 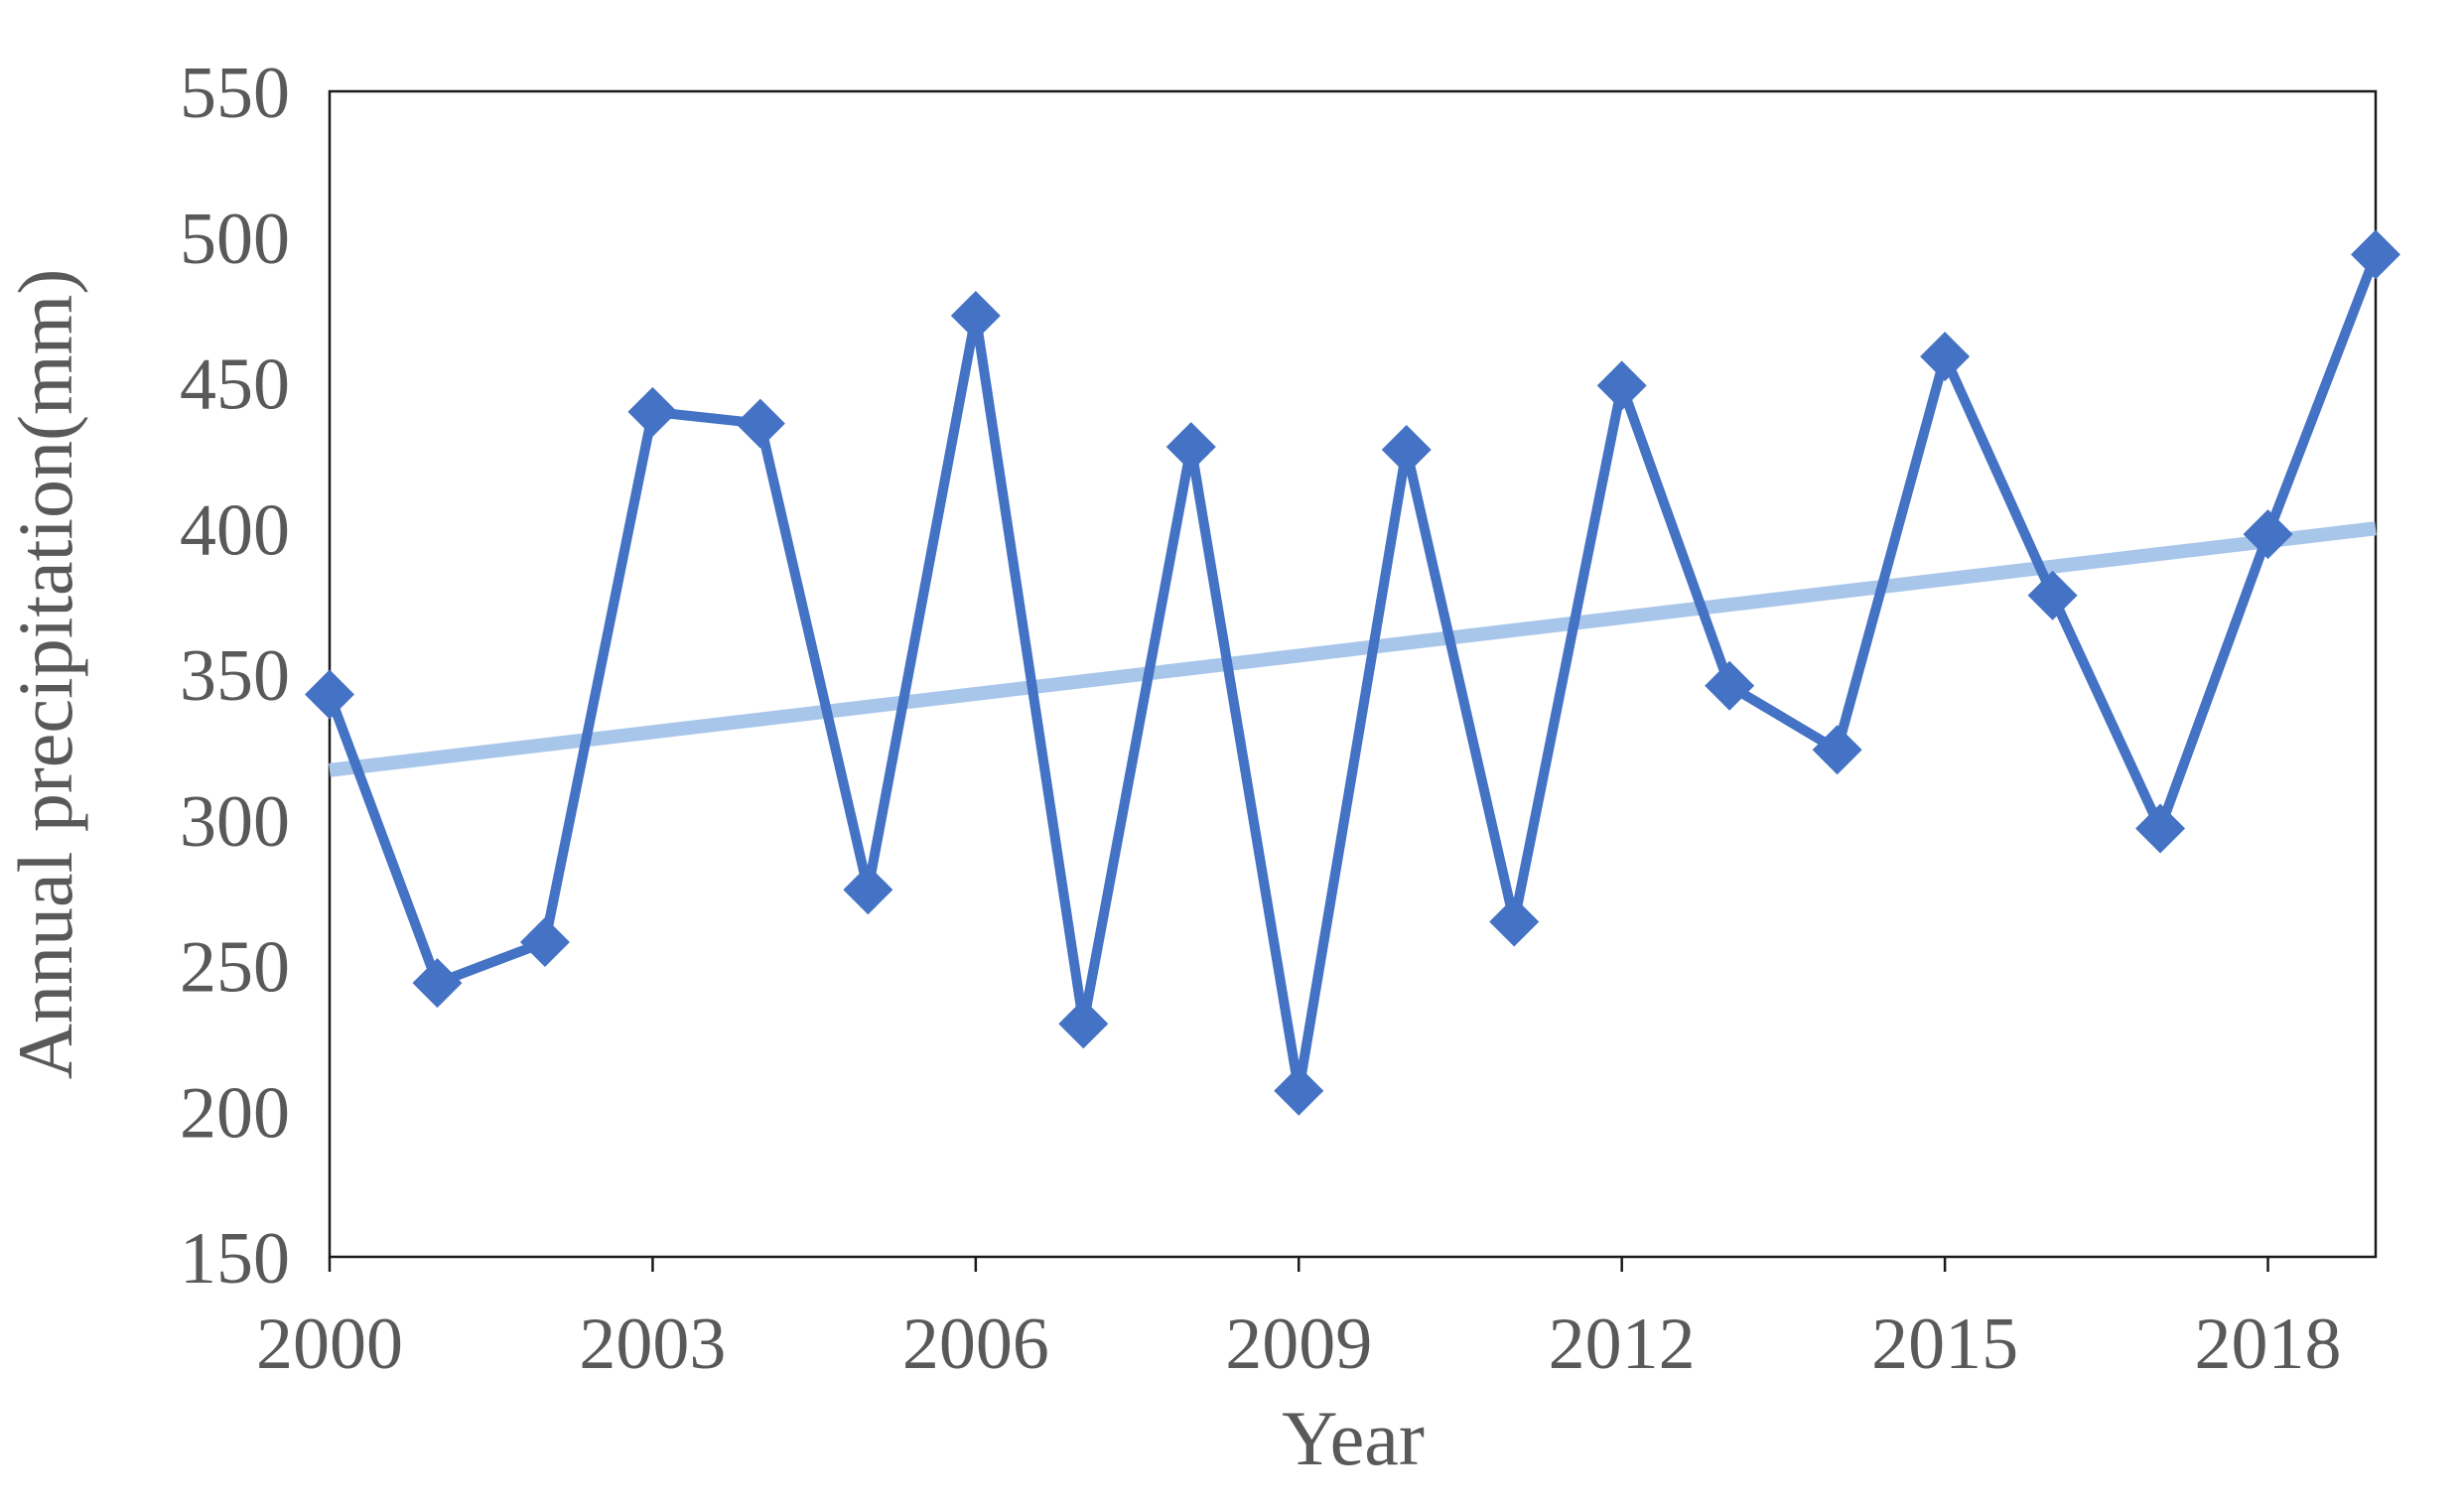 I want to click on y-axis-tick-label: 300, so click(x=235, y=822).